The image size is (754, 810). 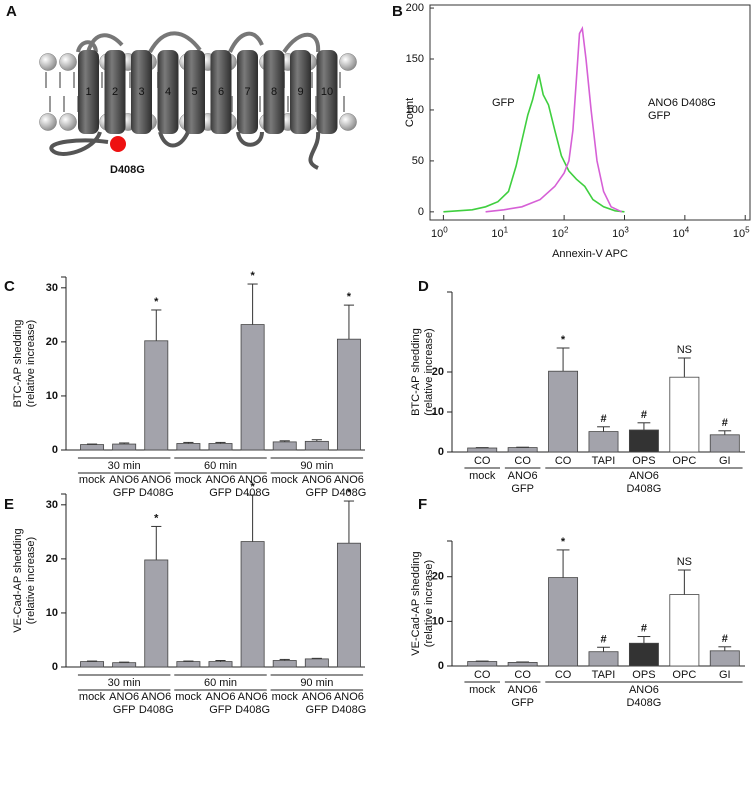 I want to click on x-tick-label: 10⁰, so click(x=439, y=233).